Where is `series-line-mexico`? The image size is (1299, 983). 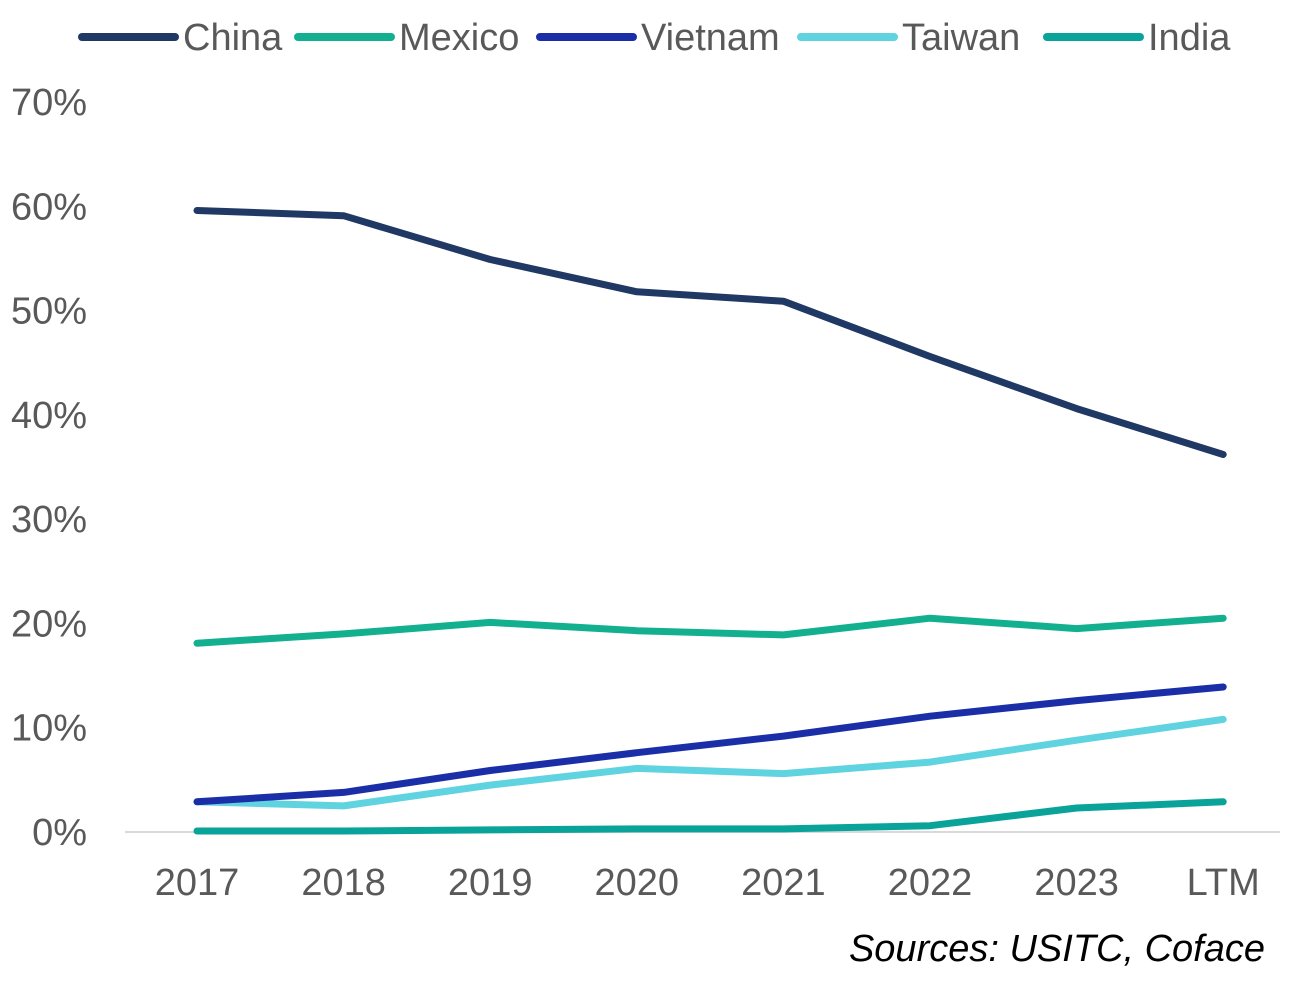
series-line-mexico is located at coordinates (710, 630).